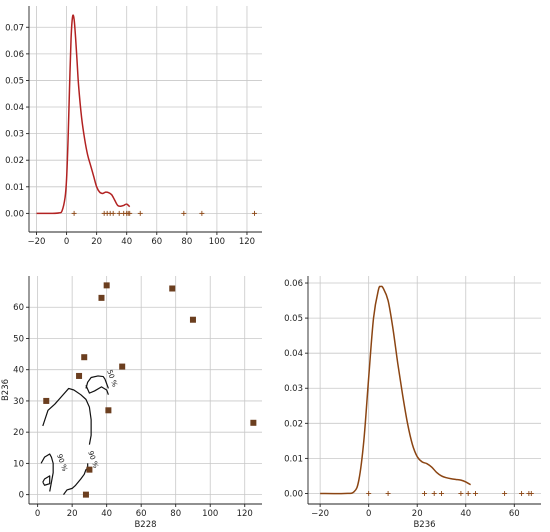 Image resolution: width=550 pixels, height=532 pixels. I want to click on x-axis-label: B236, so click(424, 525).